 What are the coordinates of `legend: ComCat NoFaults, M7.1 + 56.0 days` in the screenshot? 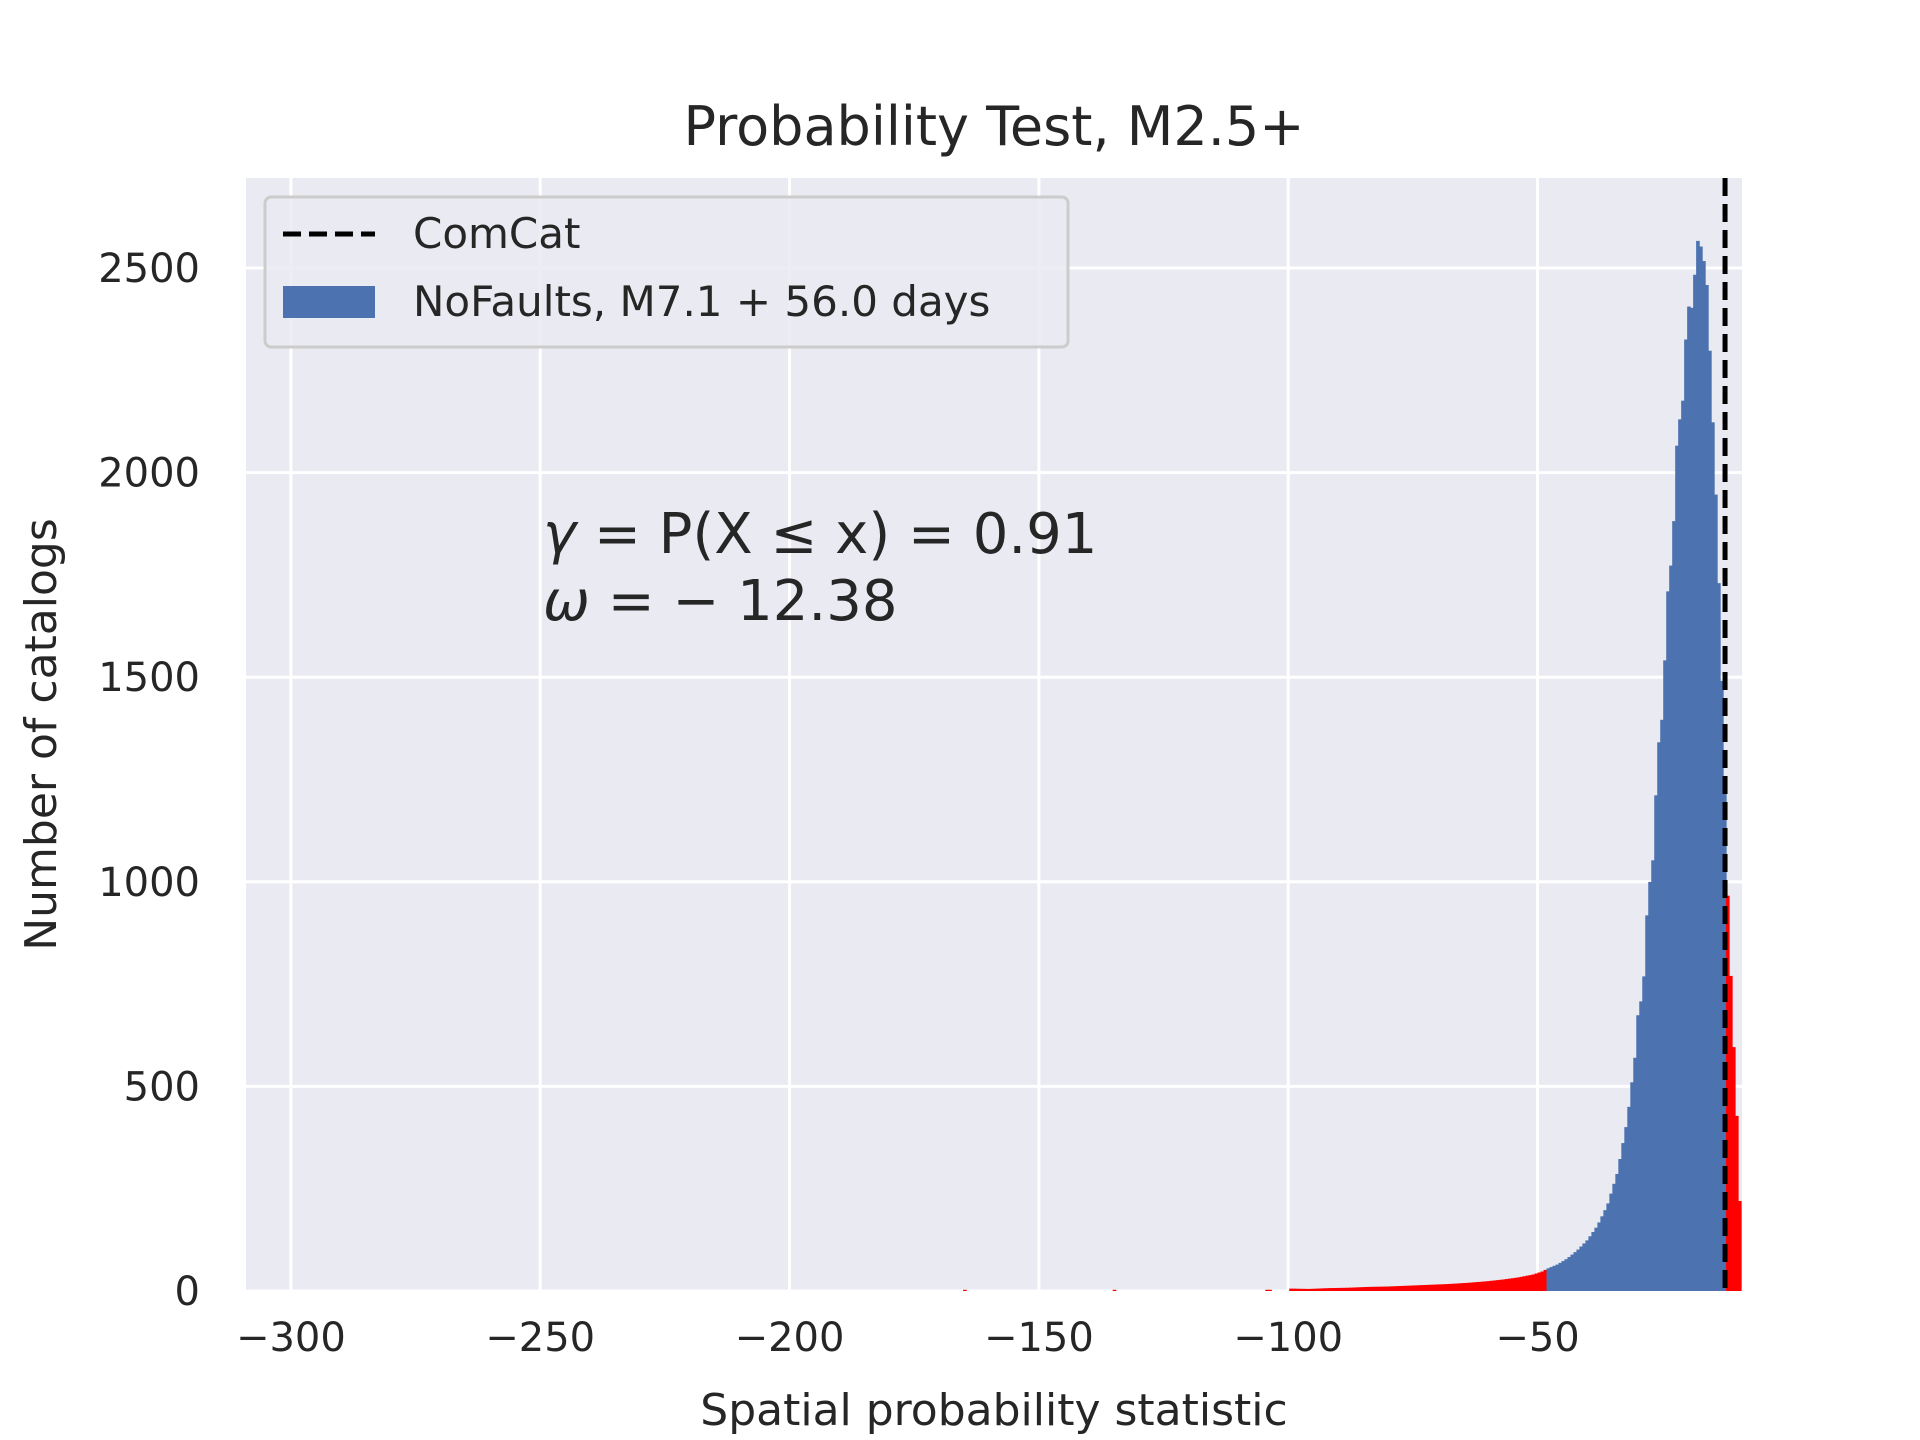 It's located at (666, 272).